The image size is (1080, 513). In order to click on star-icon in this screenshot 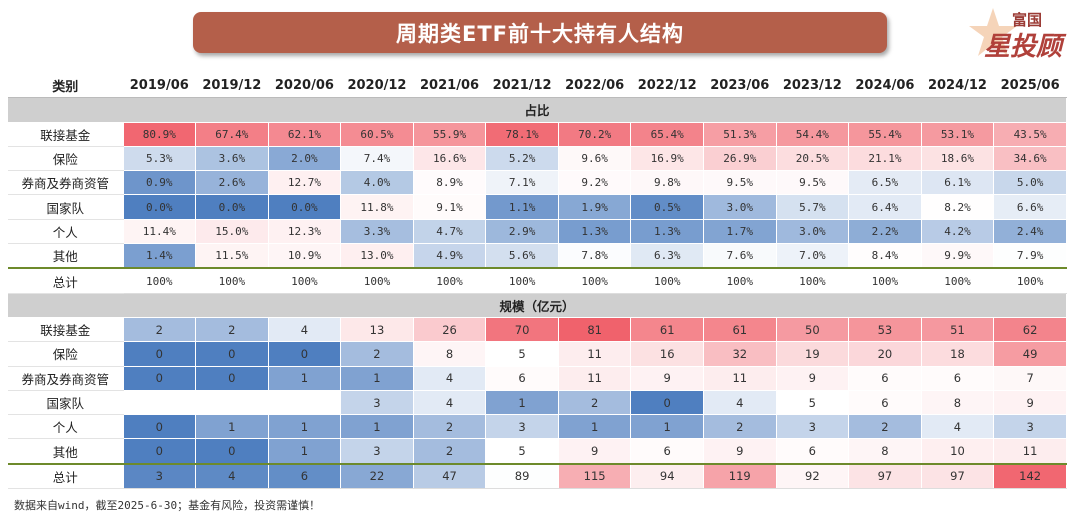, I will do `click(993, 32)`.